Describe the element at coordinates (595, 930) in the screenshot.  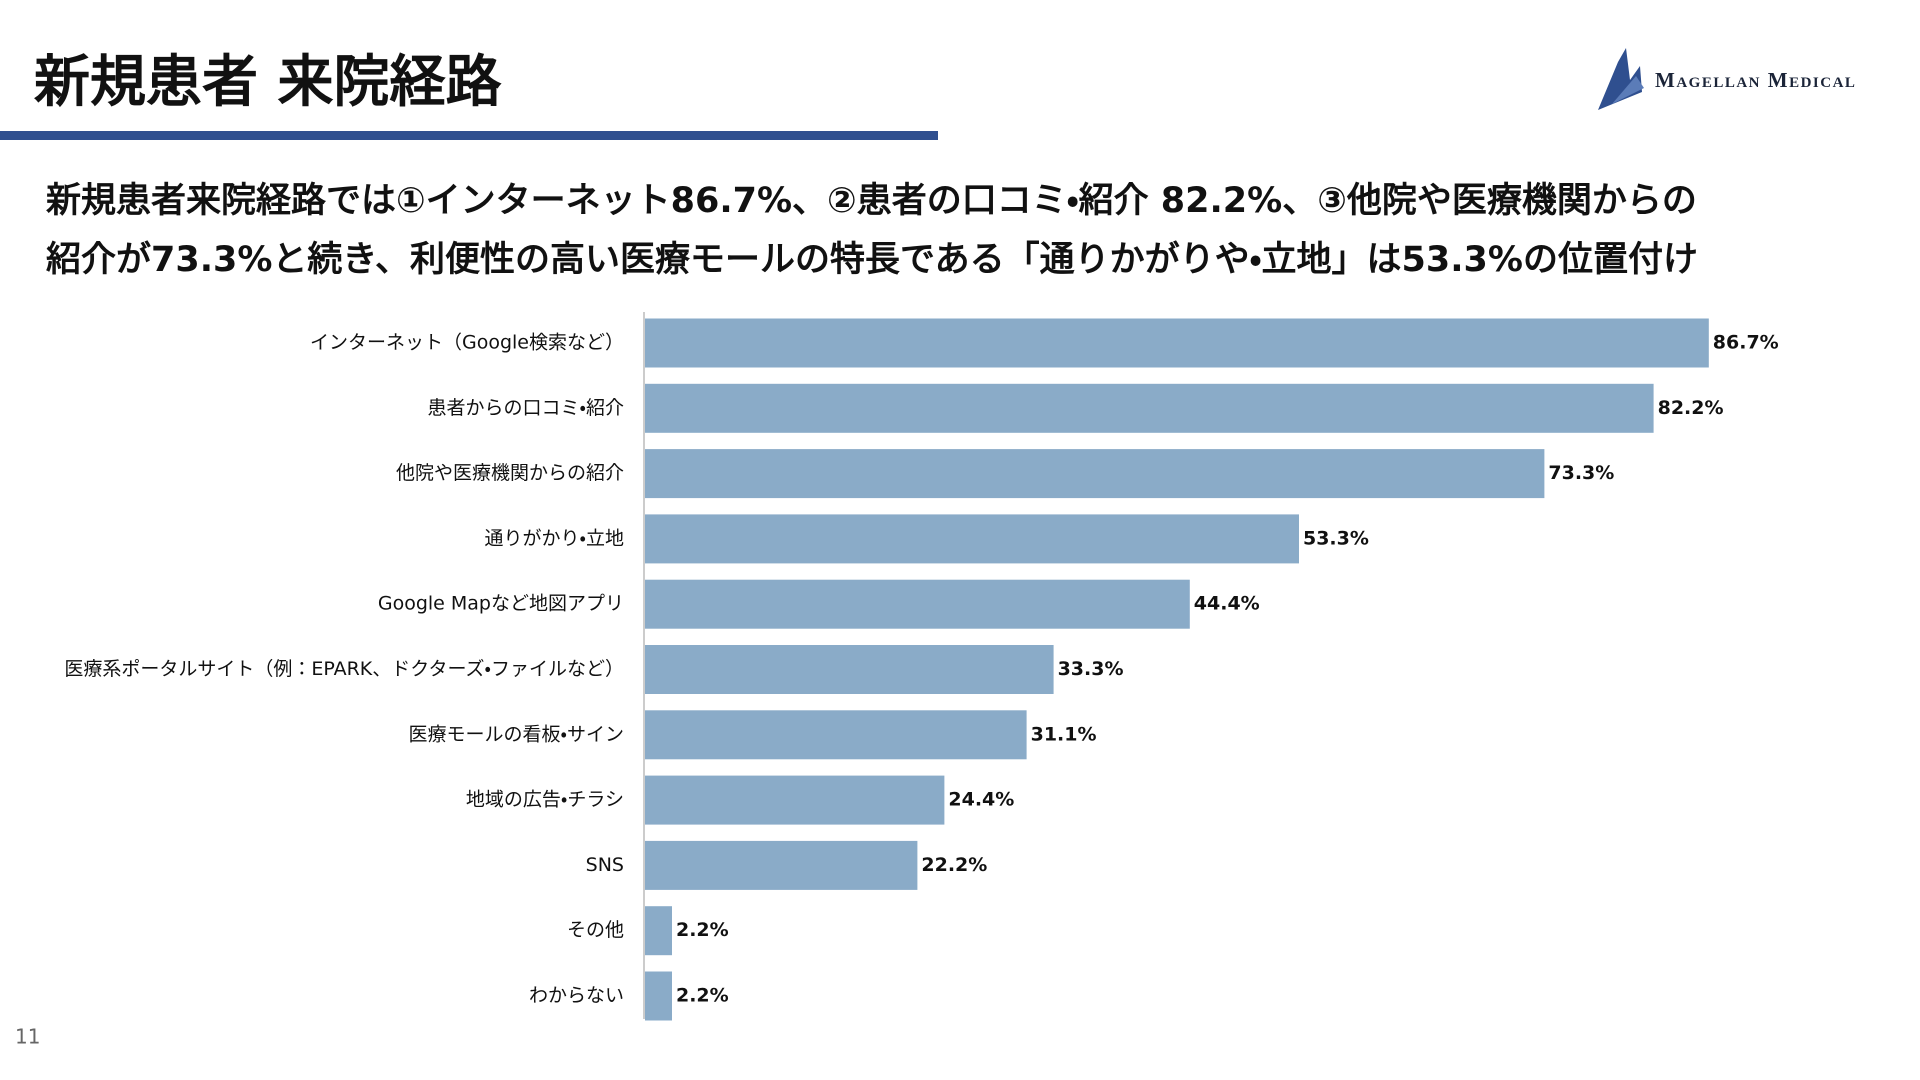
I see `category-label: その他` at that location.